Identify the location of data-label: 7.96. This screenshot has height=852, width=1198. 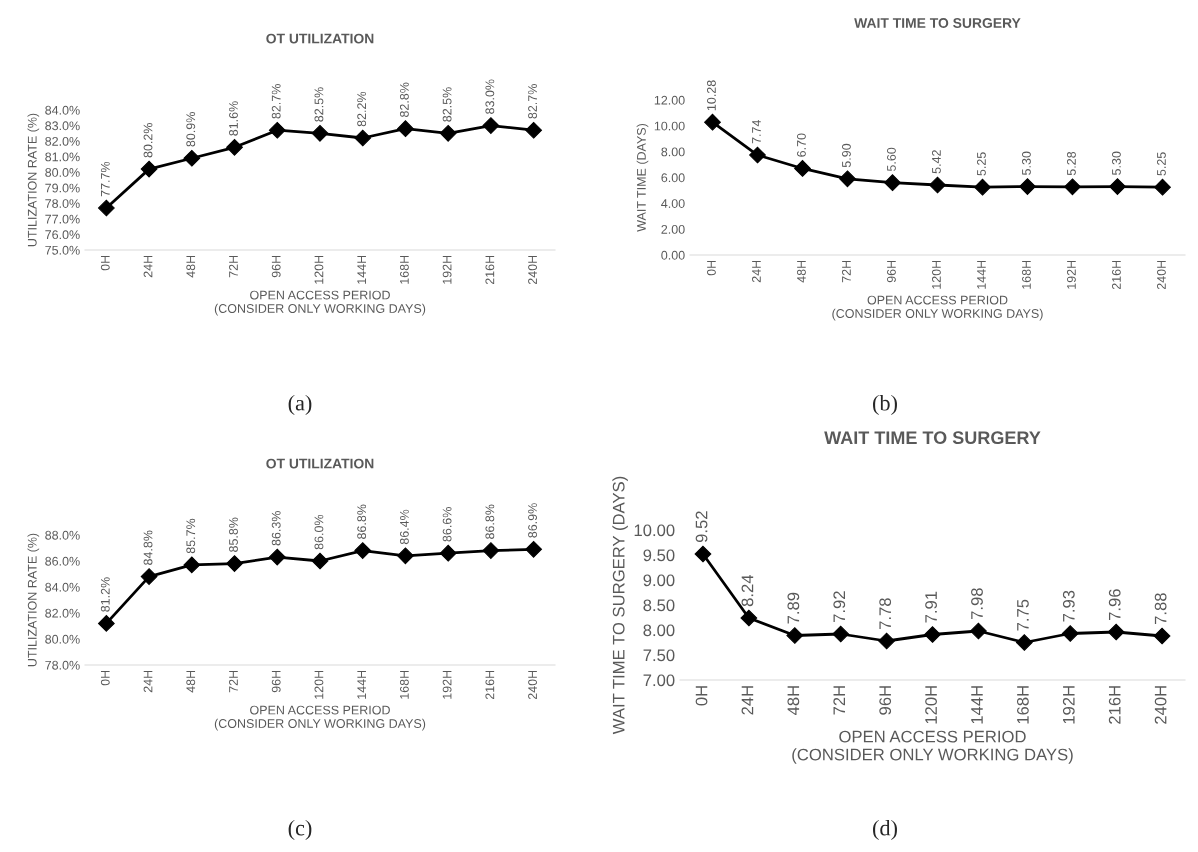
(1114, 605).